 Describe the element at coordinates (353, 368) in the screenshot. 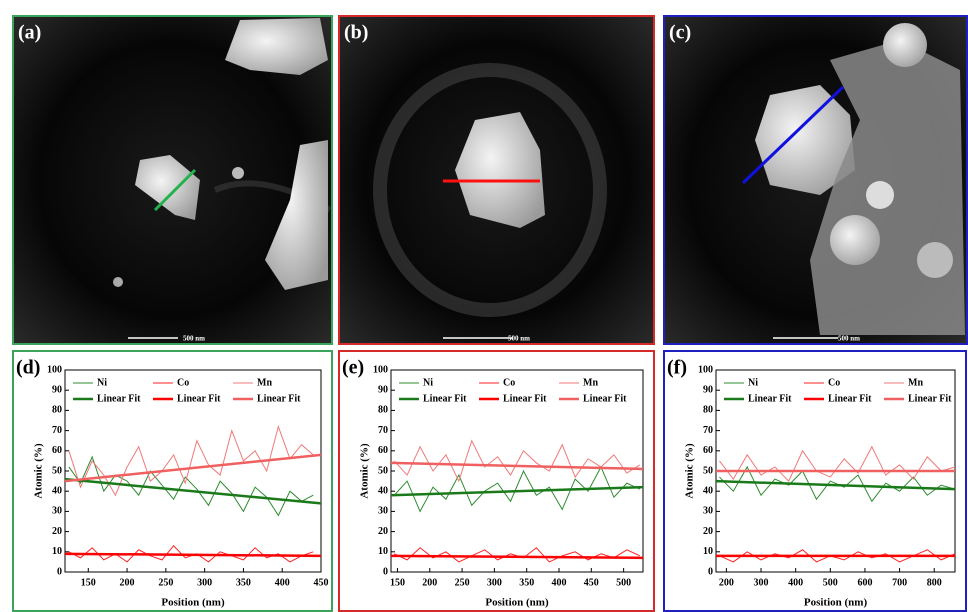

I see `panel-label: (e)` at that location.